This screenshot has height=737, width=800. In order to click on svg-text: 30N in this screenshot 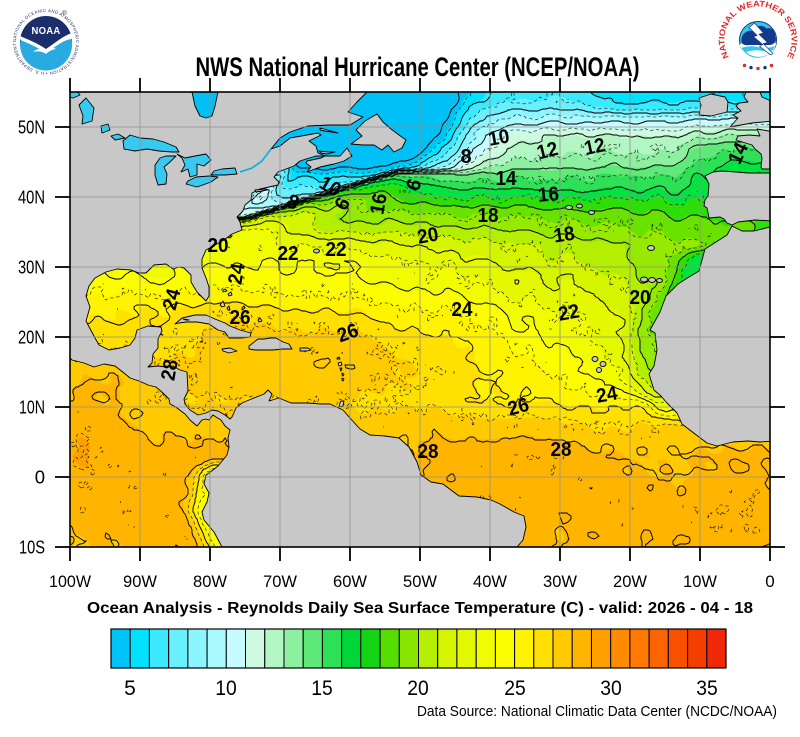, I will do `click(31, 267)`.